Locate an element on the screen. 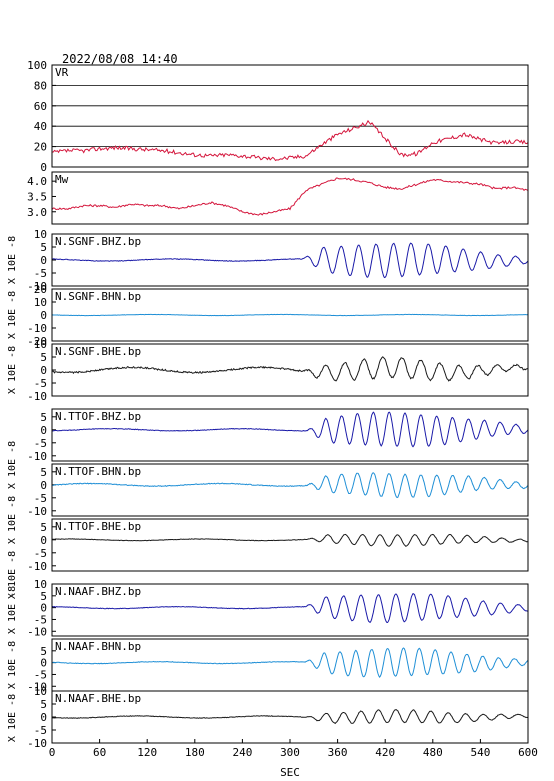 The image size is (554, 781). x-axis: 0 60 120 180 240 300 360 420 480 540 600 is located at coordinates (293, 749).